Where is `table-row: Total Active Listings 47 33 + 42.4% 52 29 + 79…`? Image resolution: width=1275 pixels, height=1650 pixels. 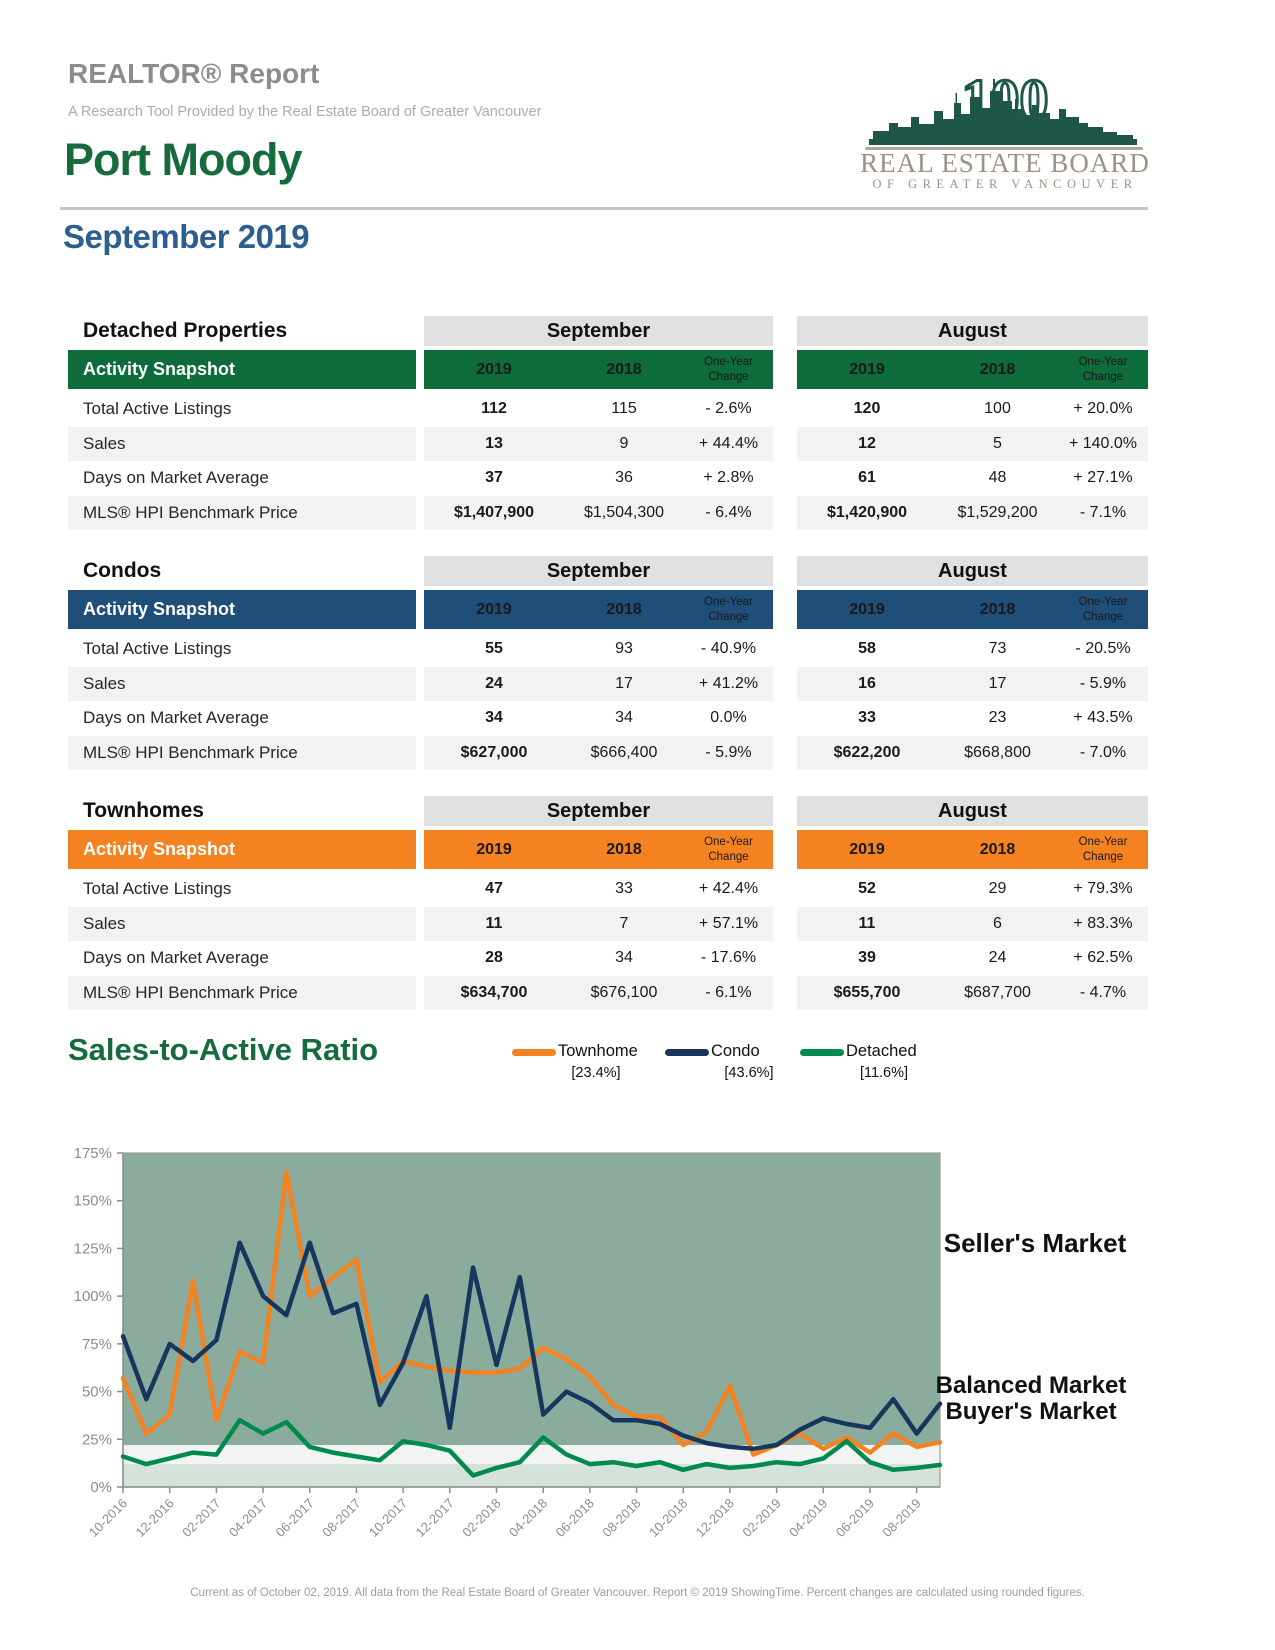 table-row: Total Active Listings 47 33 + 42.4% 52 29 + 79… is located at coordinates (608, 889).